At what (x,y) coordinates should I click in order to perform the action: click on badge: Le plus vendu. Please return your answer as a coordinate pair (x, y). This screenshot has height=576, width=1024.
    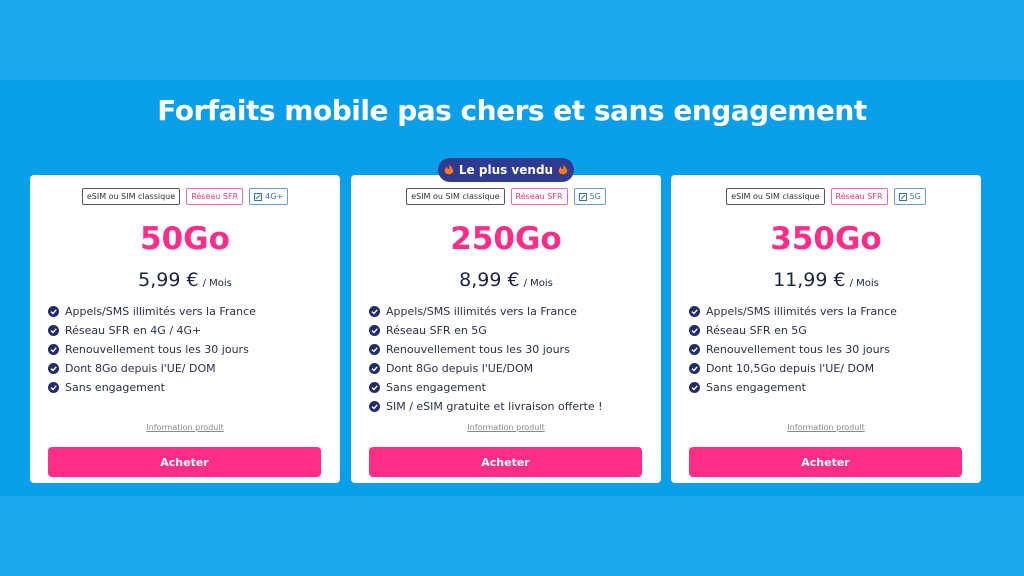
    Looking at the image, I should click on (506, 170).